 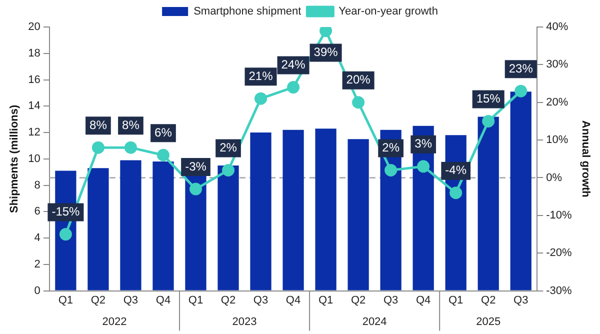 What do you see at coordinates (34, 53) in the screenshot?
I see `y-tick-label: 18` at bounding box center [34, 53].